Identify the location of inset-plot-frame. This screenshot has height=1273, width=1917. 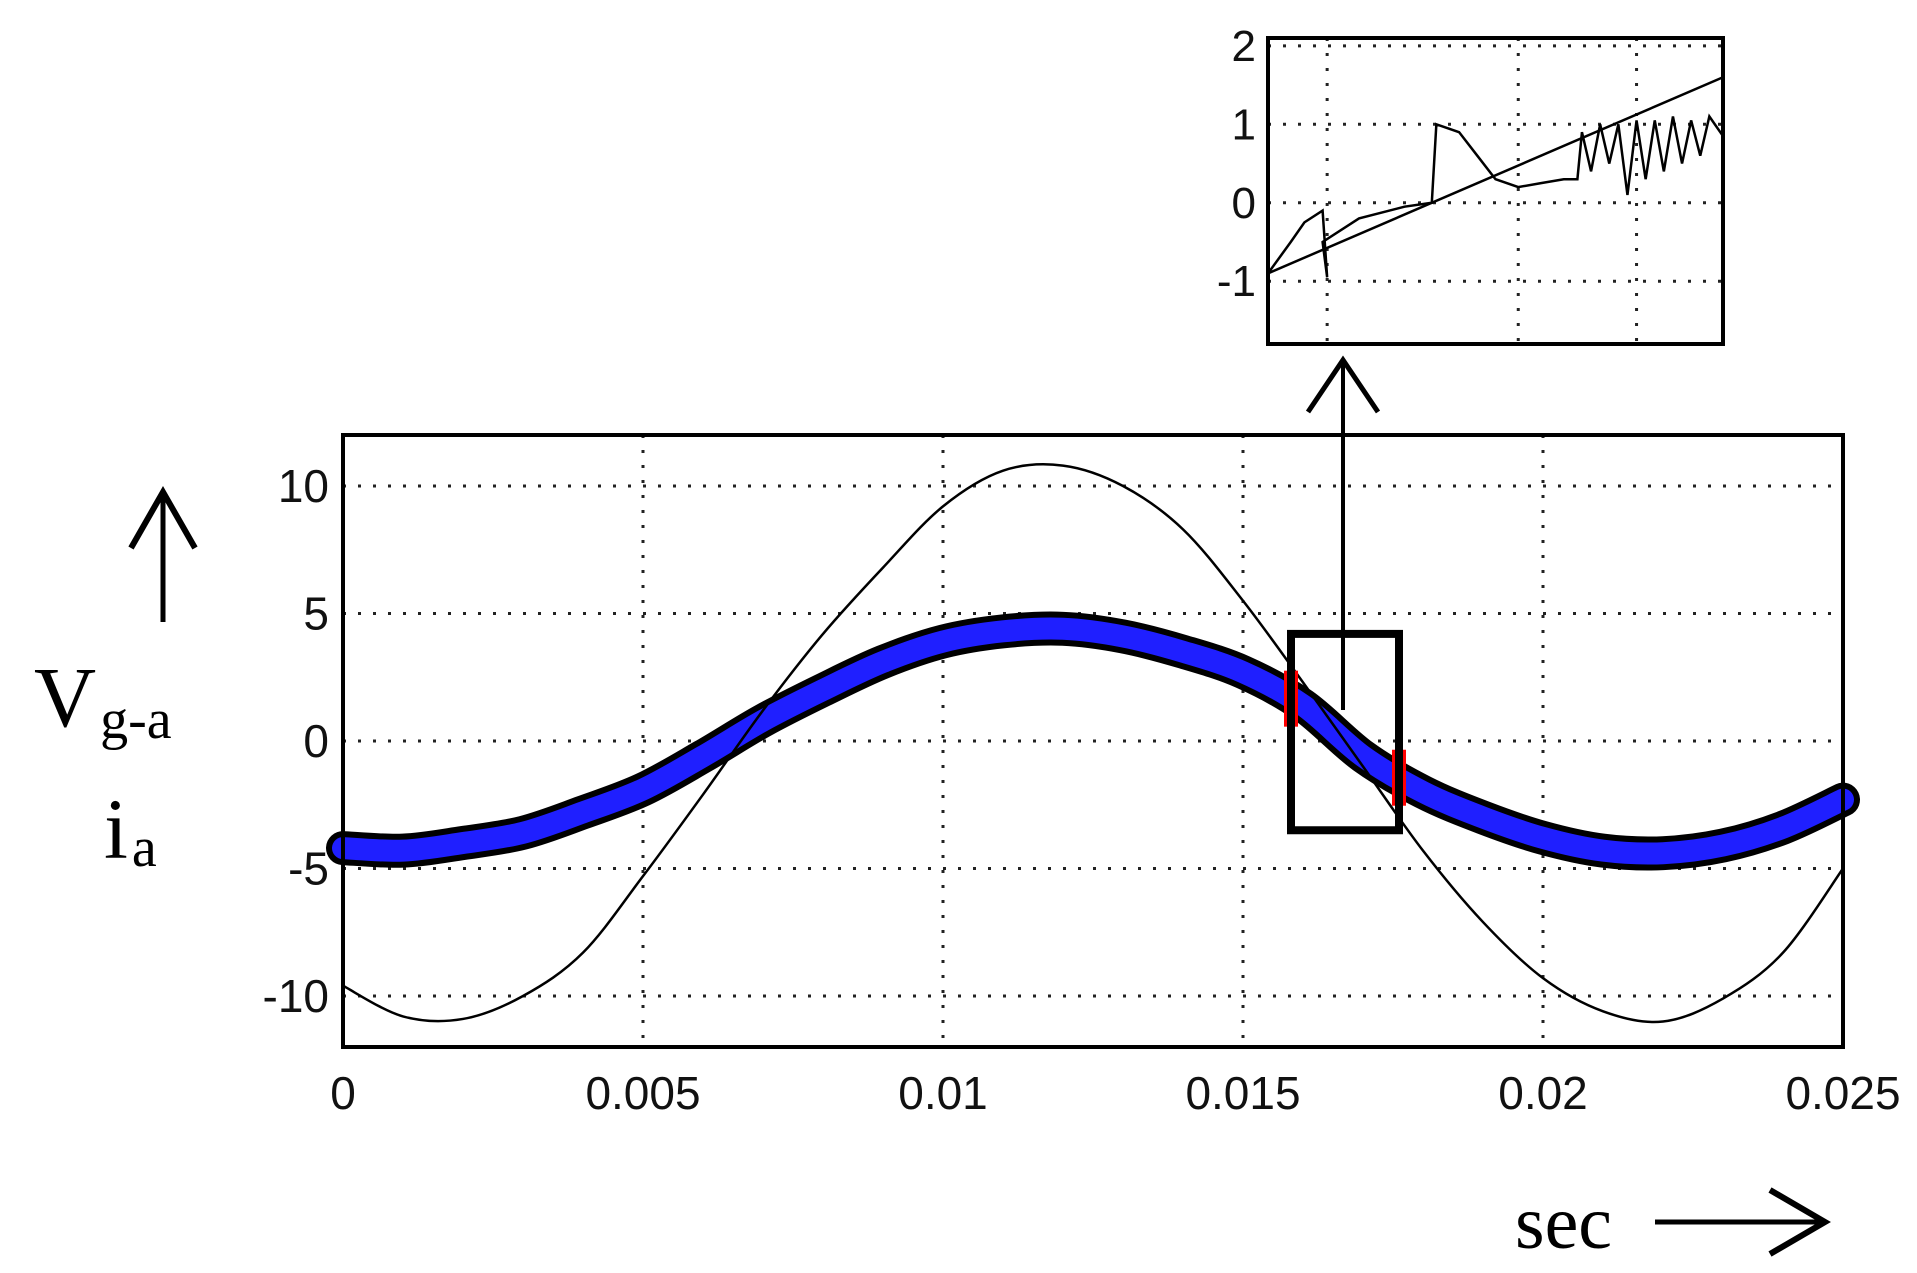
(1495, 191).